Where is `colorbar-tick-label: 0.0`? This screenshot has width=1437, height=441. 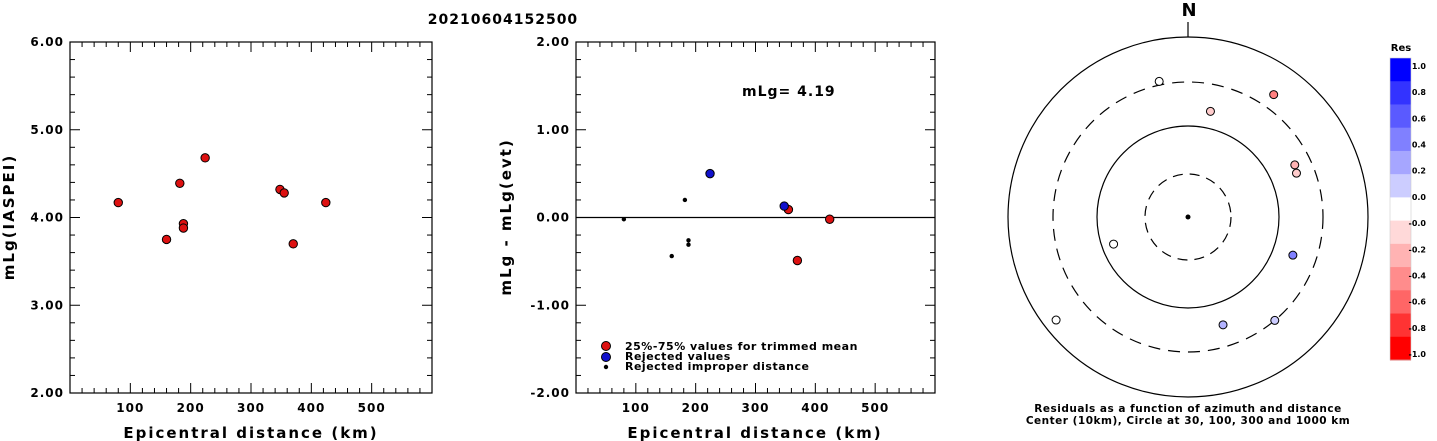
colorbar-tick-label: 0.0 is located at coordinates (1419, 197).